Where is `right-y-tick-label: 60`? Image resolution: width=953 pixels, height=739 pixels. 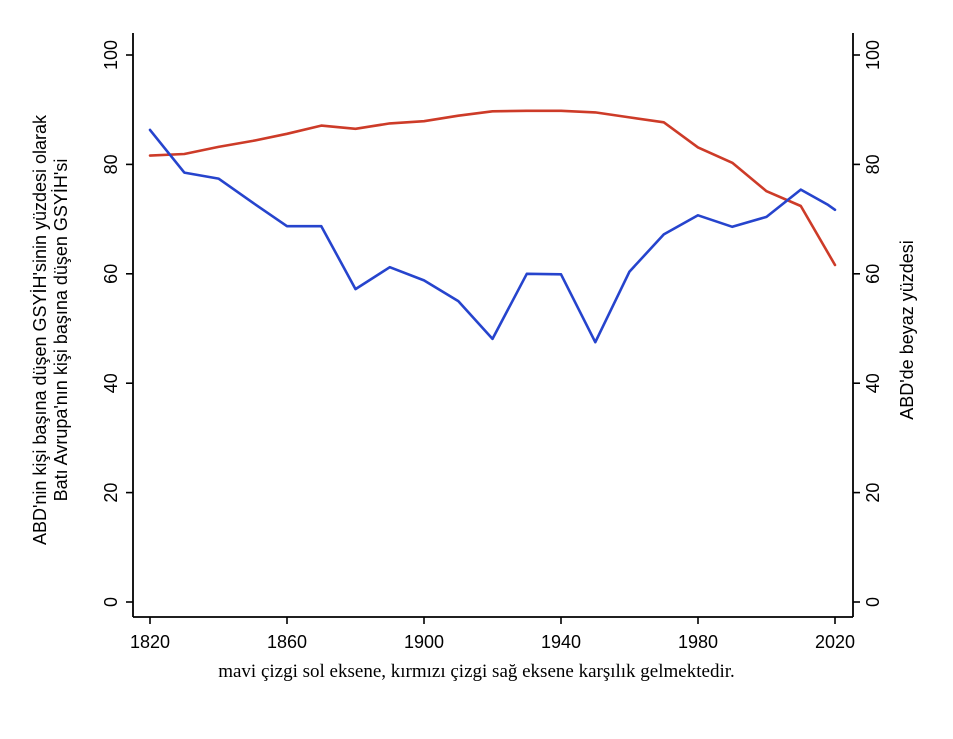
right-y-tick-label: 60 is located at coordinates (873, 274).